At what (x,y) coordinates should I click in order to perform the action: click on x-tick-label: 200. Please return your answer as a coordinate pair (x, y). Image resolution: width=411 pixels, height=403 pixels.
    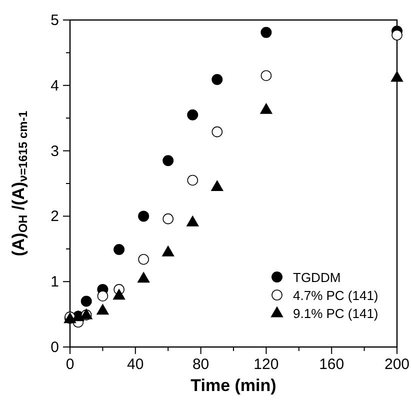
    Looking at the image, I should click on (397, 364).